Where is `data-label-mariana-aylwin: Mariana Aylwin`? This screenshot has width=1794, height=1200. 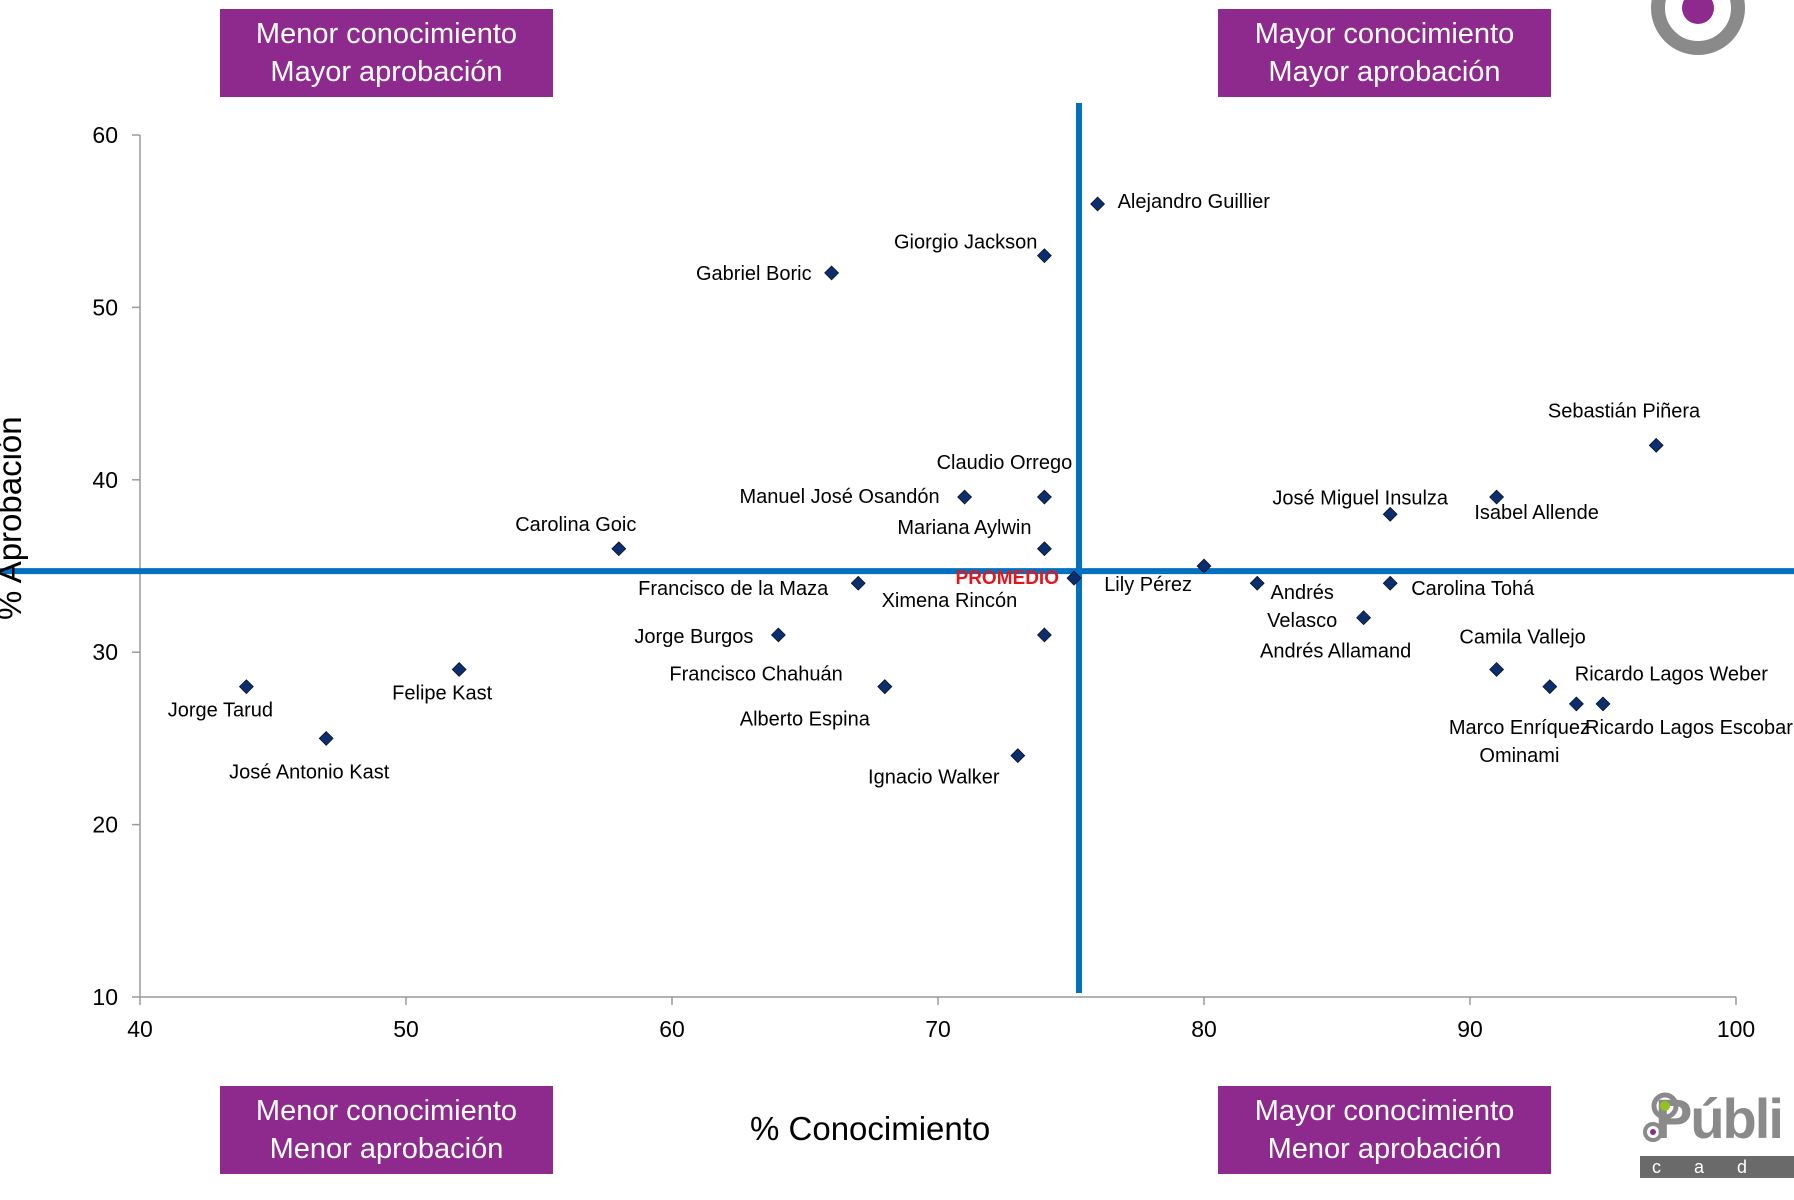 data-label-mariana-aylwin: Mariana Aylwin is located at coordinates (964, 528).